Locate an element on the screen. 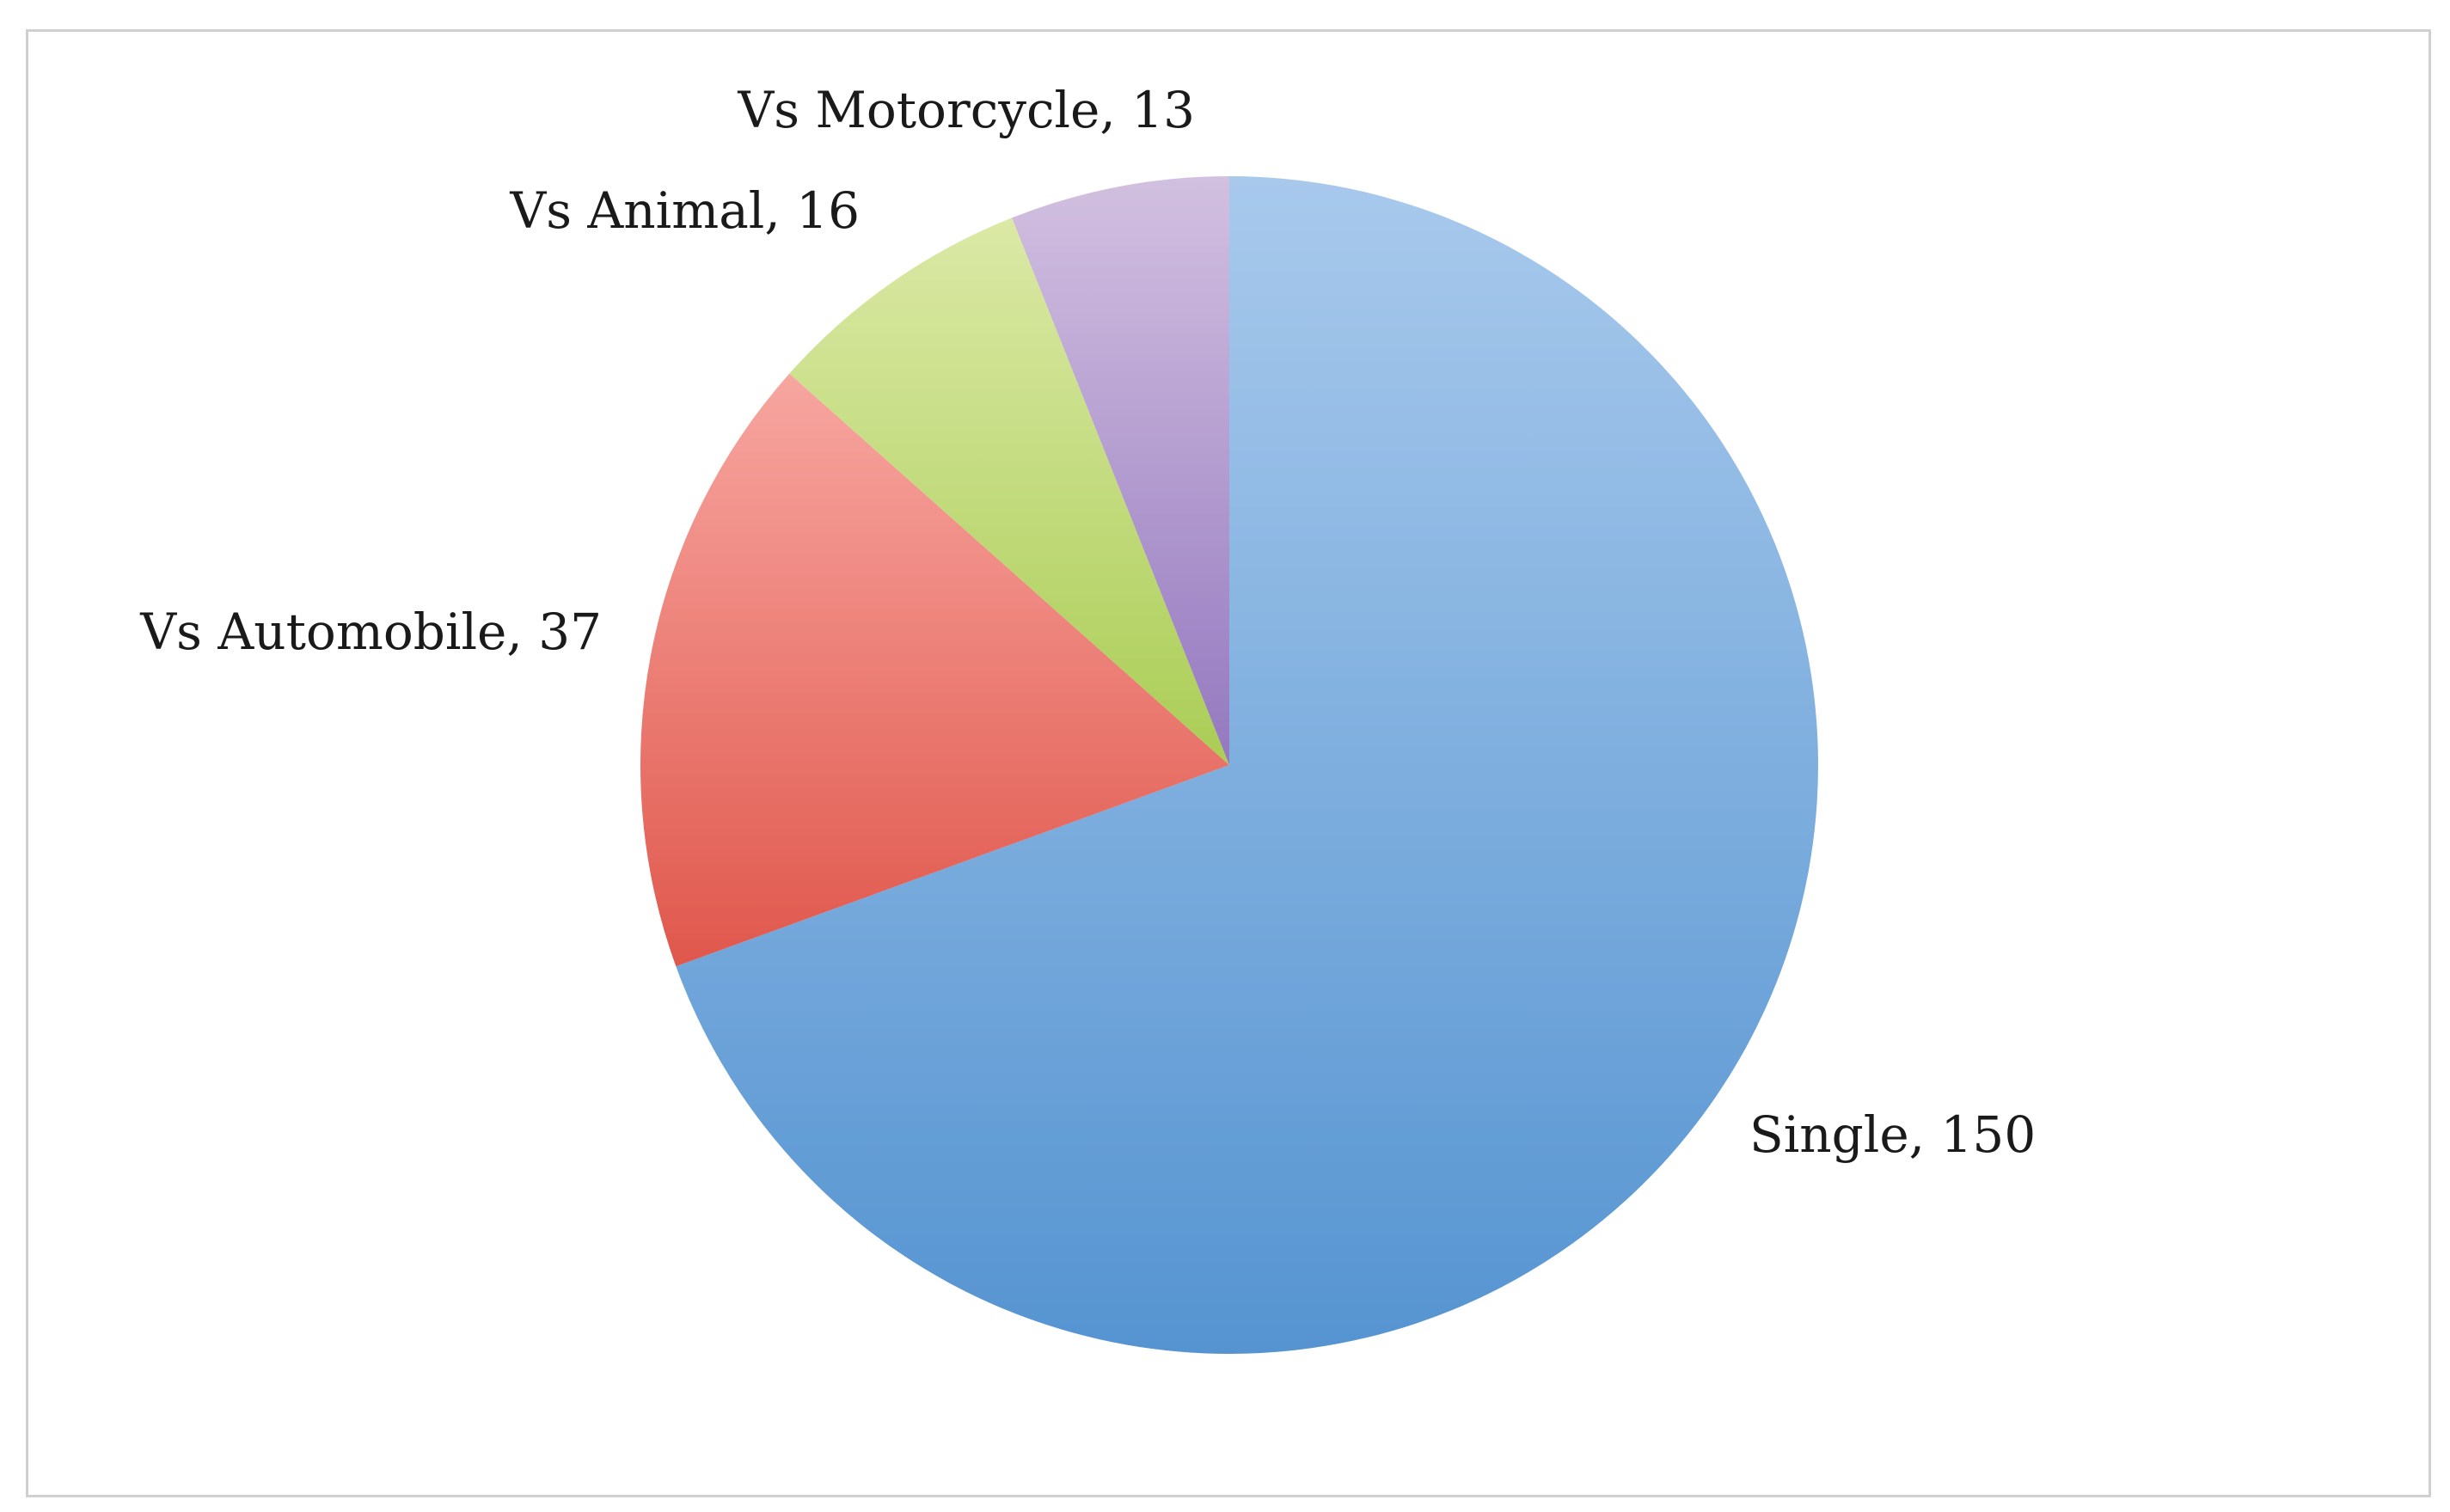 The width and height of the screenshot is (2450, 1512). pie-slice-vs-animal is located at coordinates (1009, 491).